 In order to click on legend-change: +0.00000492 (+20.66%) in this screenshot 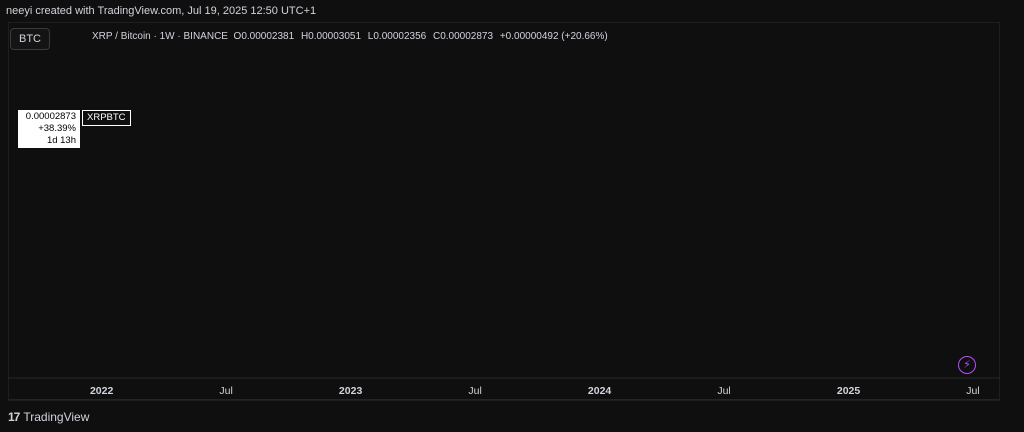, I will do `click(553, 36)`.